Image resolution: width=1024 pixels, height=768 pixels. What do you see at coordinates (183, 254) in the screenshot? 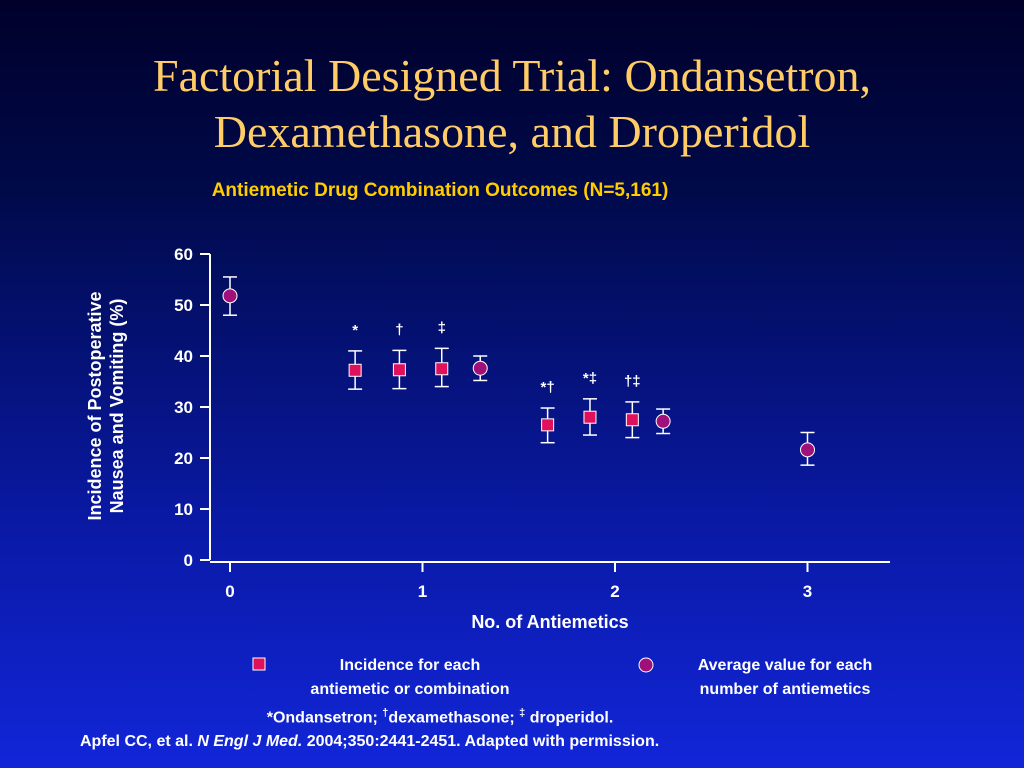
I see `y-tick-label: 60` at bounding box center [183, 254].